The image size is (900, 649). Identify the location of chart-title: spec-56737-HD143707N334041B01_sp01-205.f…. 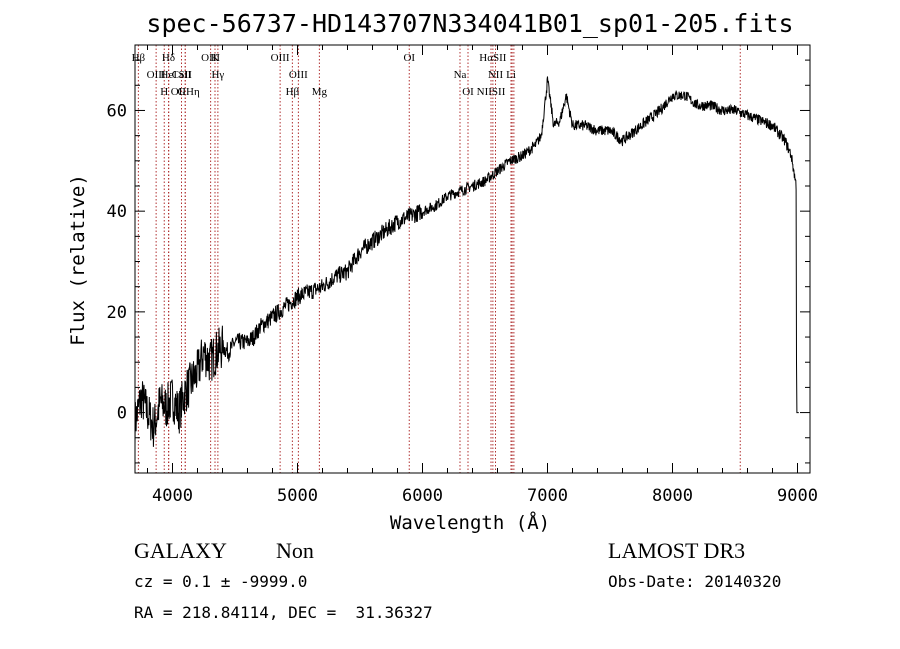
(469, 23).